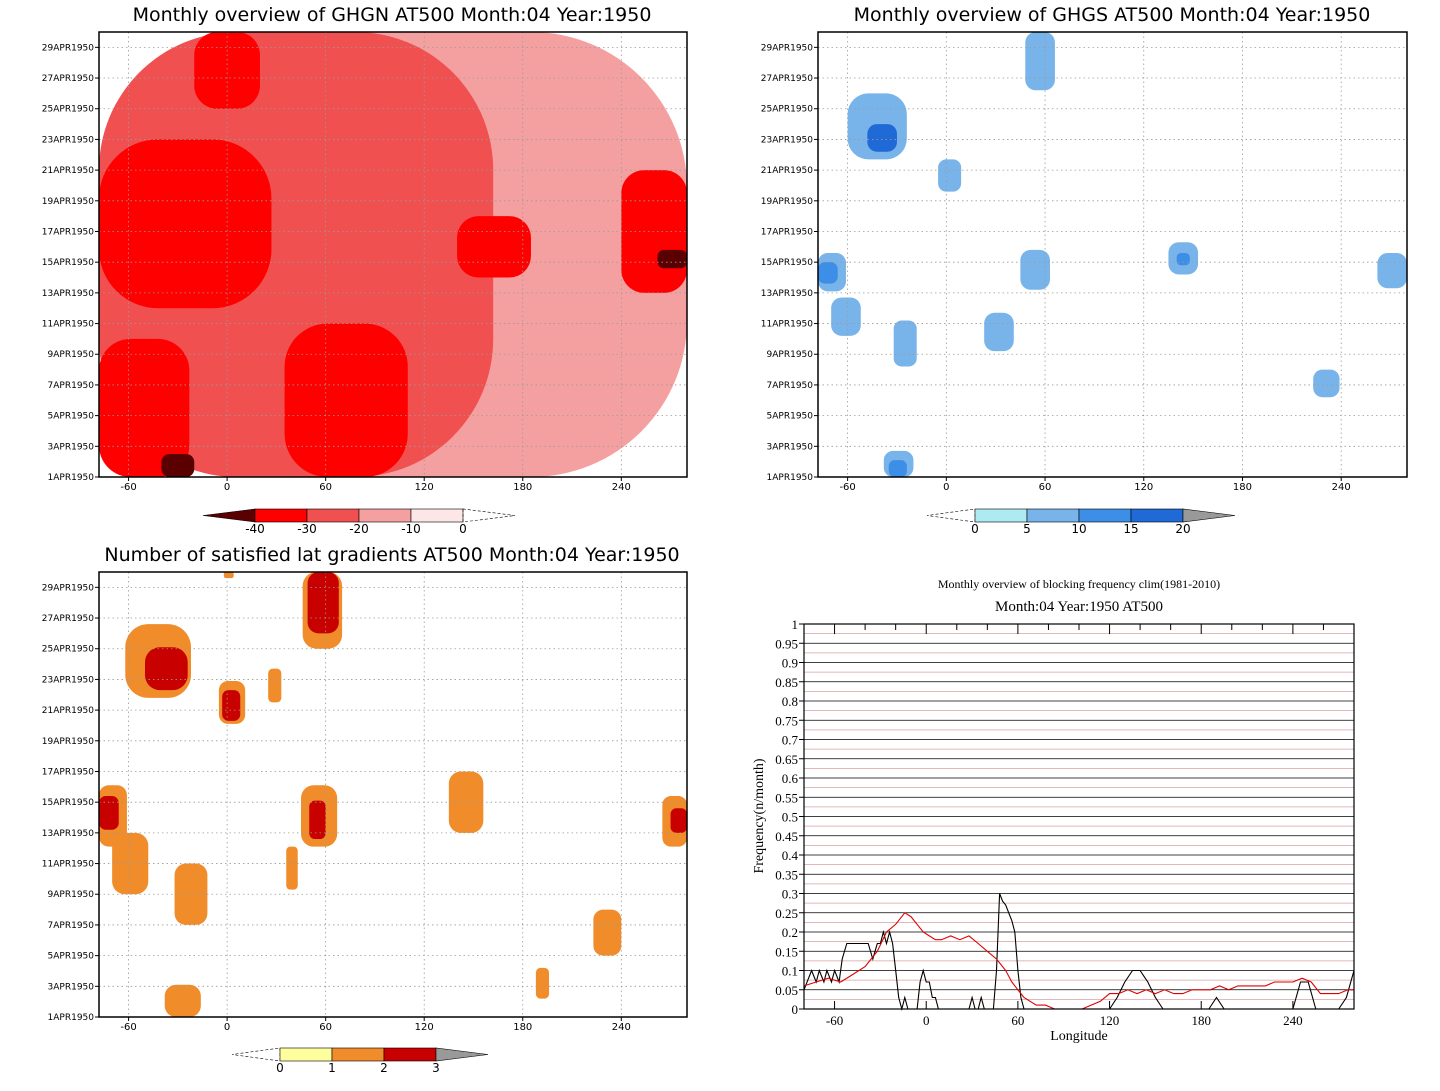 The width and height of the screenshot is (1440, 1091). What do you see at coordinates (787, 202) in the screenshot?
I see `y-tick-label: 19APR1950` at bounding box center [787, 202].